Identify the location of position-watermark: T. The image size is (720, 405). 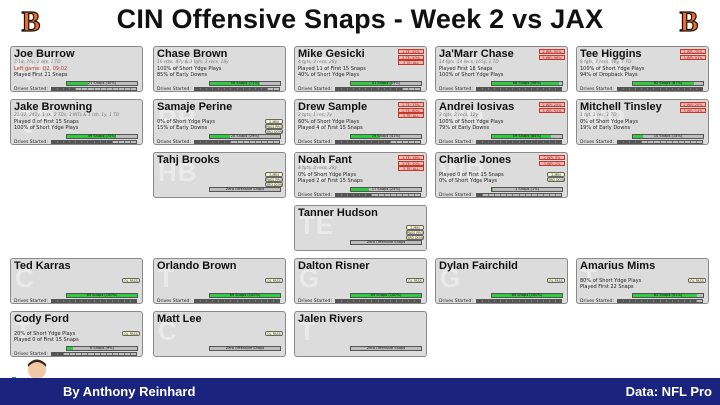
(589, 278).